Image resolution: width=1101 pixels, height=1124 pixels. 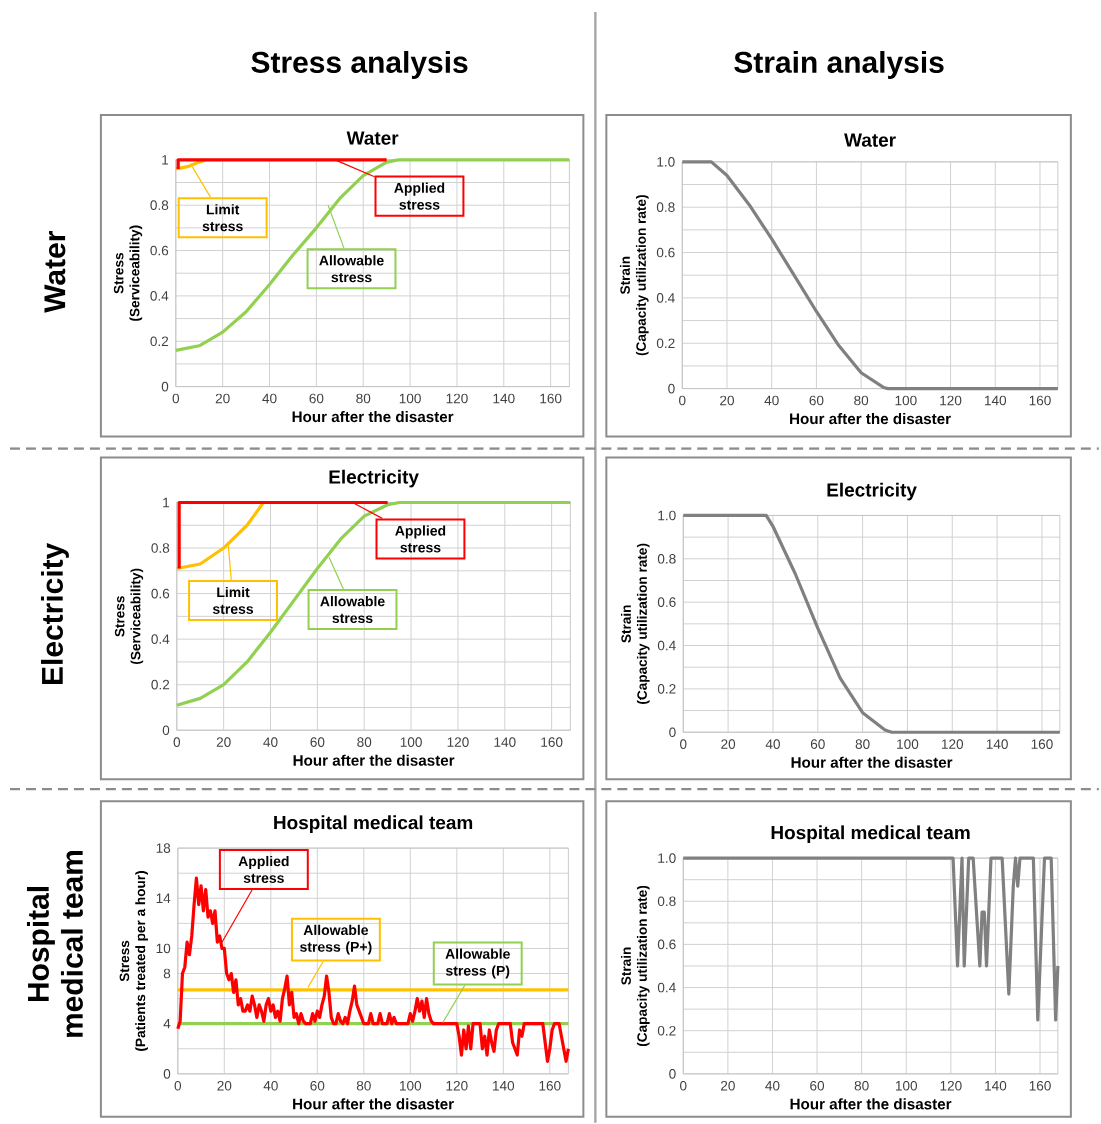 I want to click on legend-label: Limit stress, so click(x=222, y=218).